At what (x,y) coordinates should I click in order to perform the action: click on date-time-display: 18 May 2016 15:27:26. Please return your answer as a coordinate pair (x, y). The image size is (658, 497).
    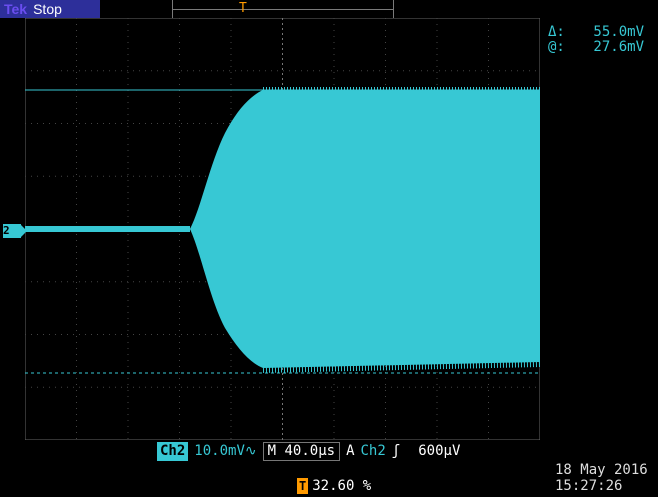
    Looking at the image, I should click on (601, 478).